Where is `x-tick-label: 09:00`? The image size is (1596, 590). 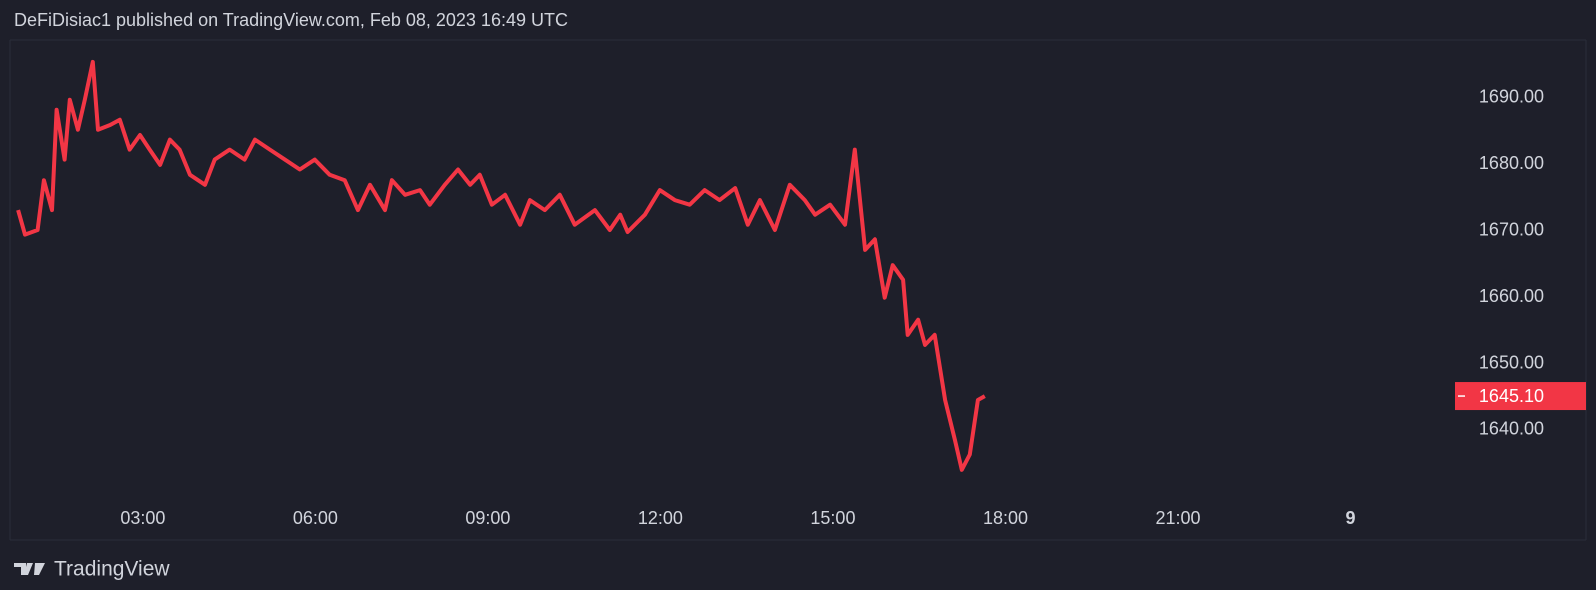
x-tick-label: 09:00 is located at coordinates (487, 518).